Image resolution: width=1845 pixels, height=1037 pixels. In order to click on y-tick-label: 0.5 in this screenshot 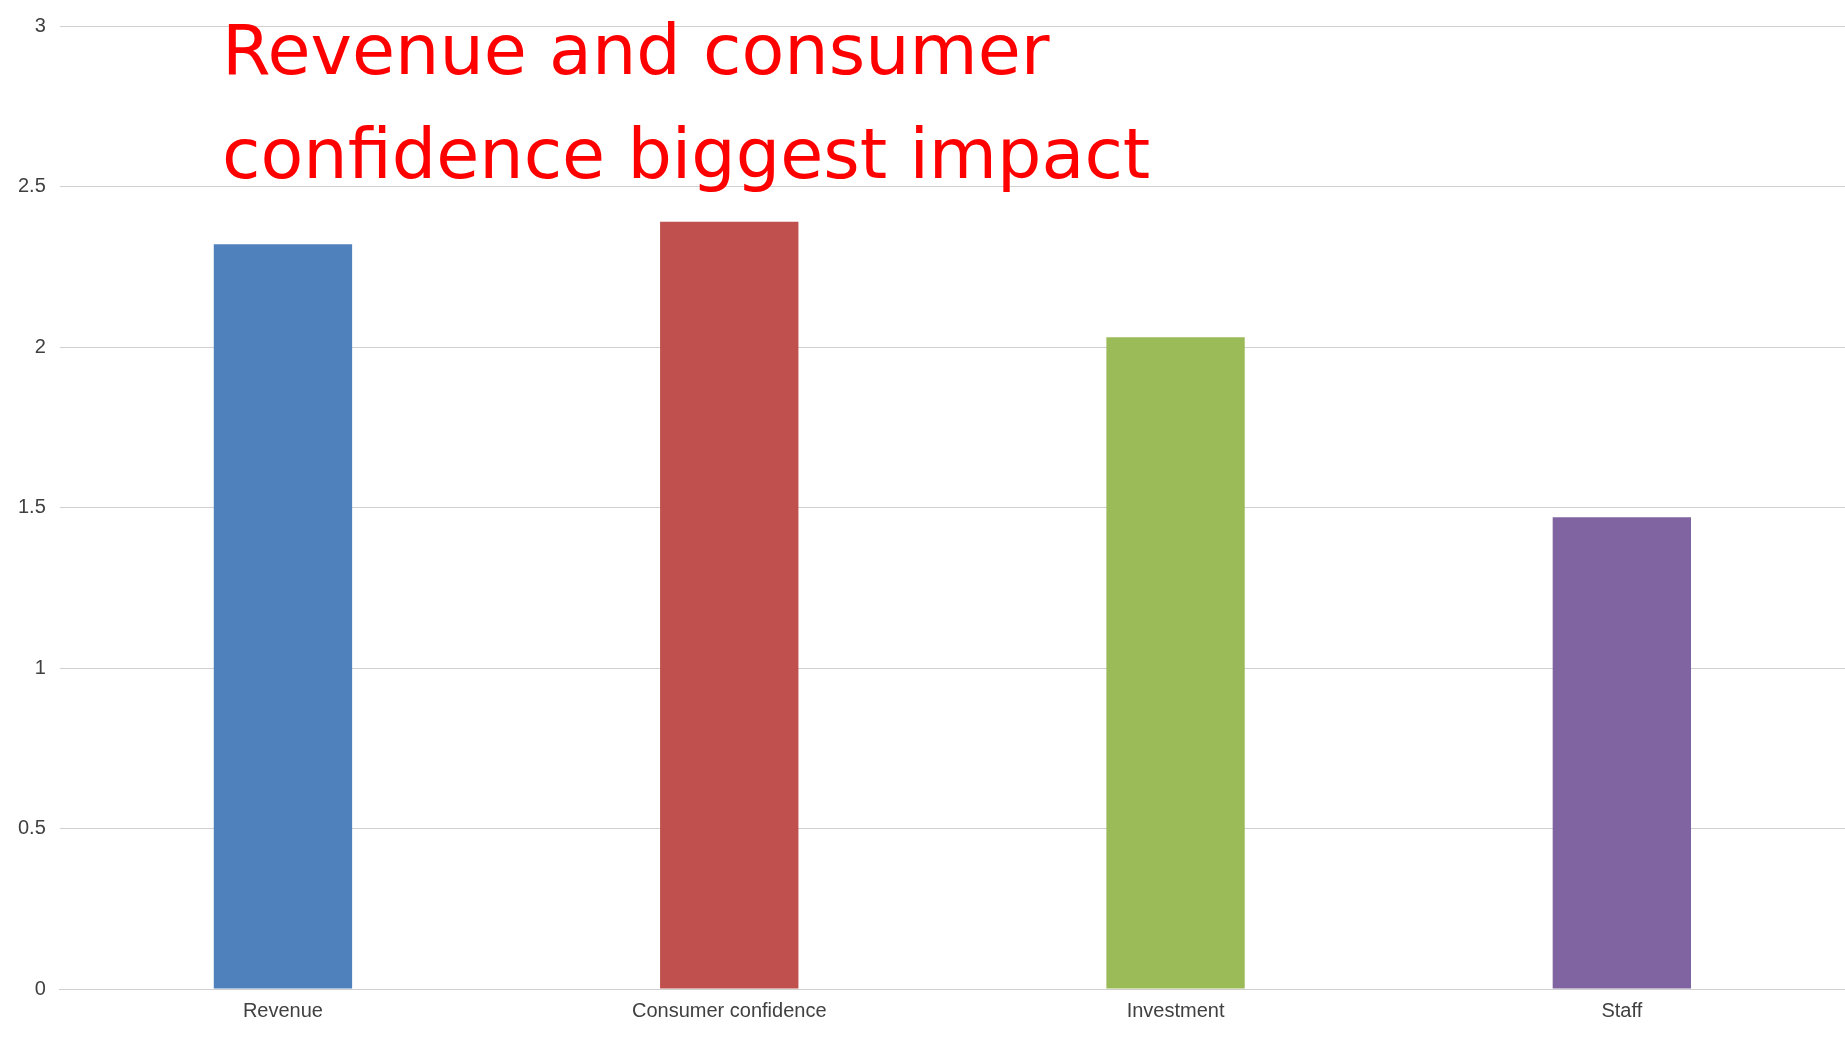, I will do `click(31, 827)`.